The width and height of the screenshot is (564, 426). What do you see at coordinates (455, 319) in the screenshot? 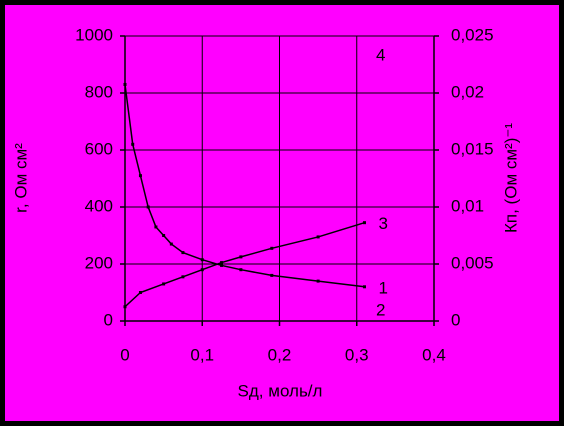
I see `y2-tick-label: 0` at bounding box center [455, 319].